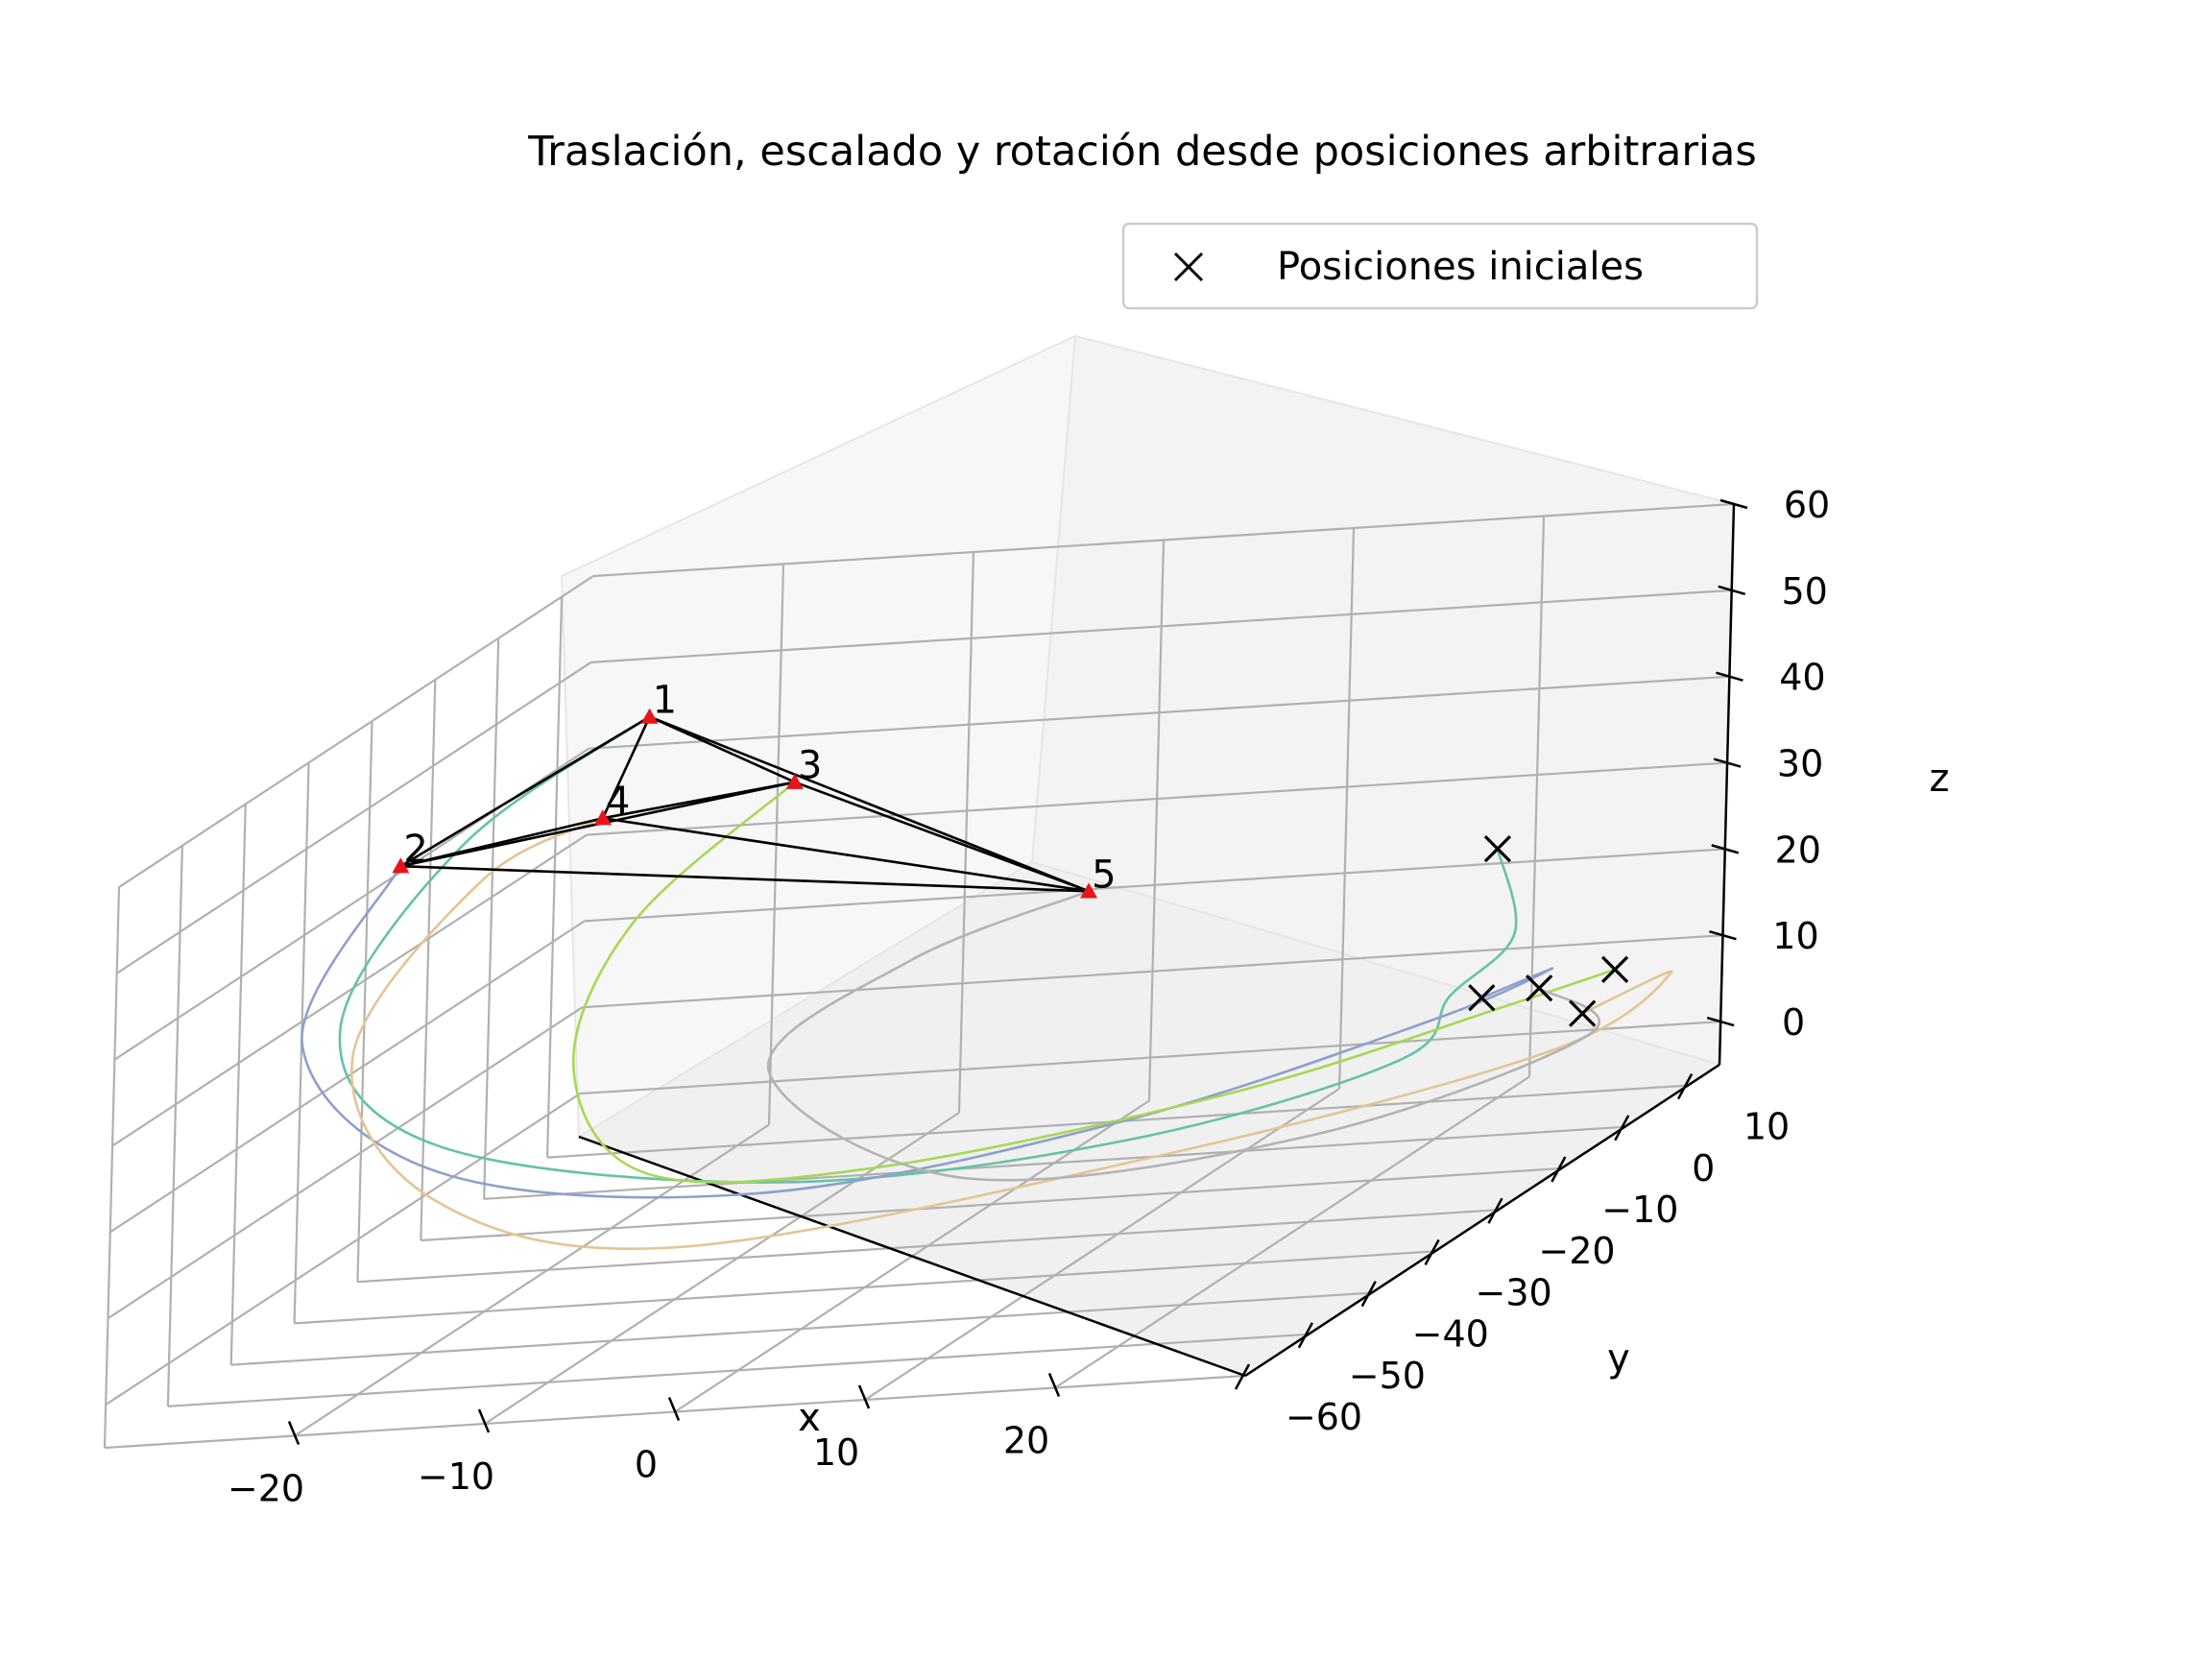 This screenshot has height=1659, width=2212. What do you see at coordinates (1104, 875) in the screenshot?
I see `point-label-5: 5` at bounding box center [1104, 875].